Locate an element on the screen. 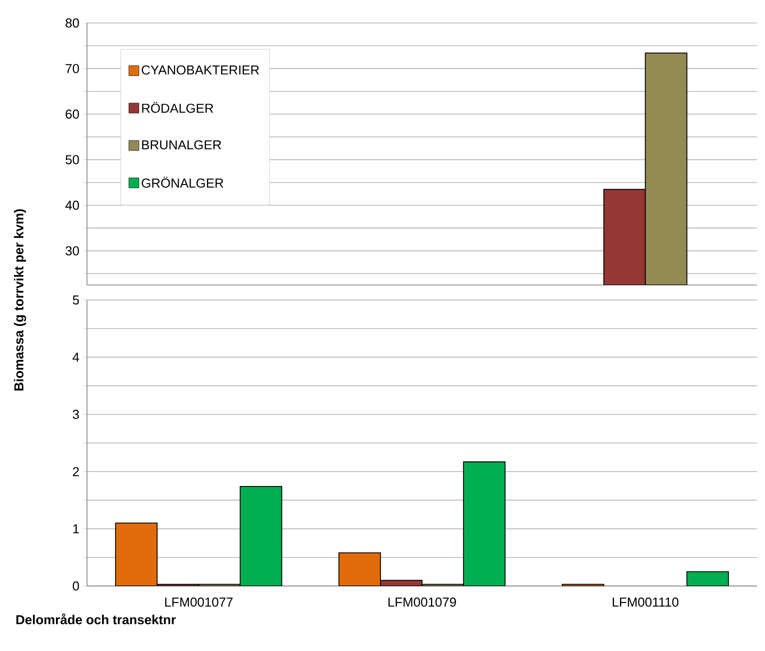 The height and width of the screenshot is (651, 765). y-tick-label: 2 is located at coordinates (75, 471).